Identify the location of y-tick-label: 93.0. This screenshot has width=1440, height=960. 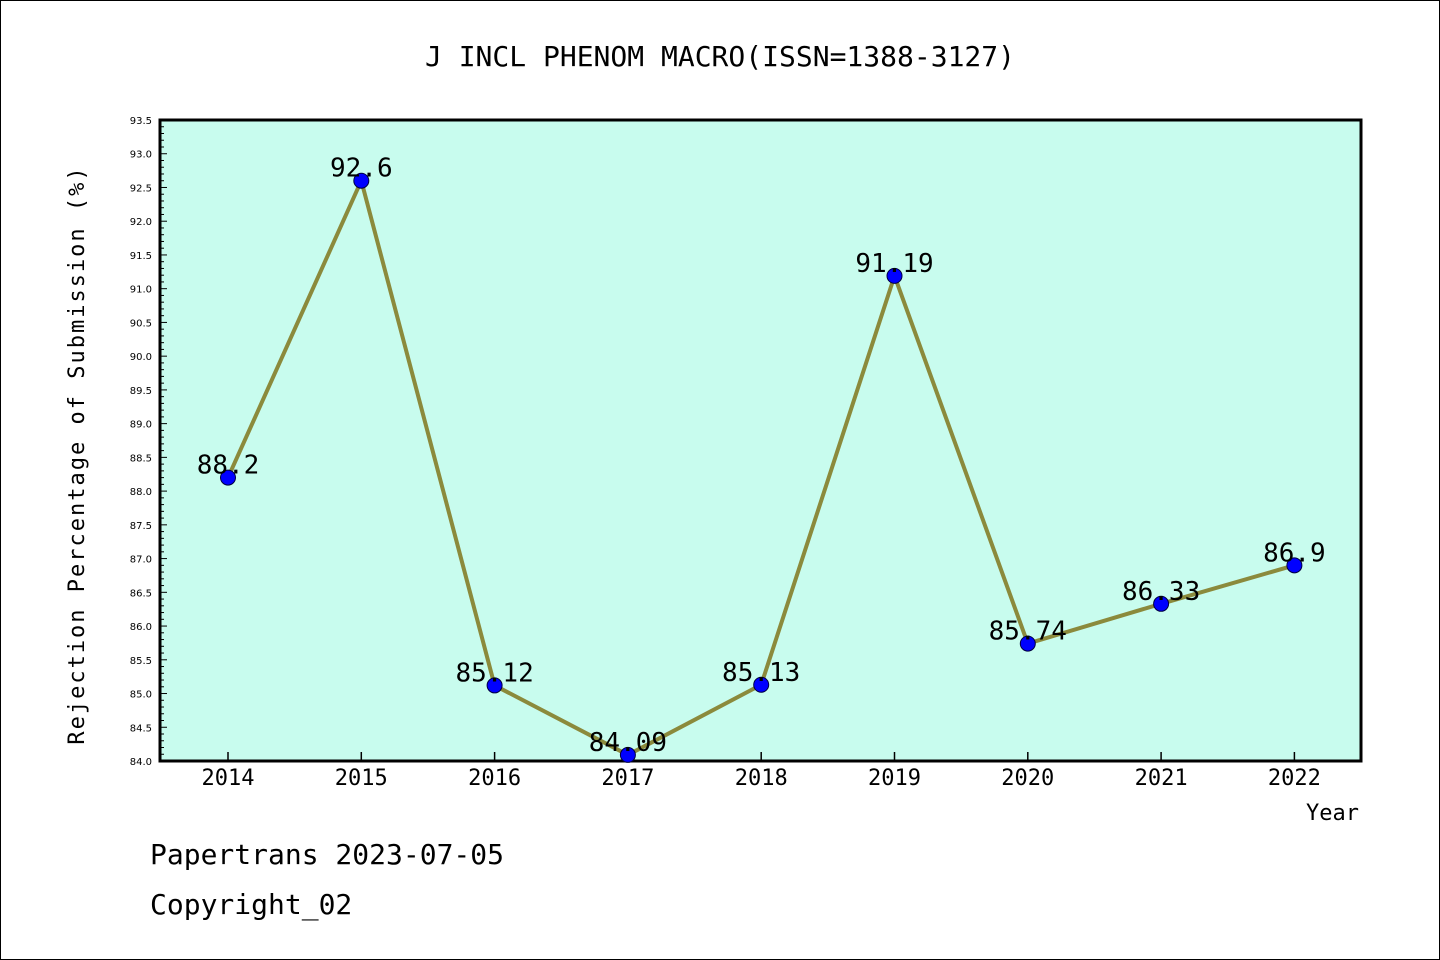
(141, 155).